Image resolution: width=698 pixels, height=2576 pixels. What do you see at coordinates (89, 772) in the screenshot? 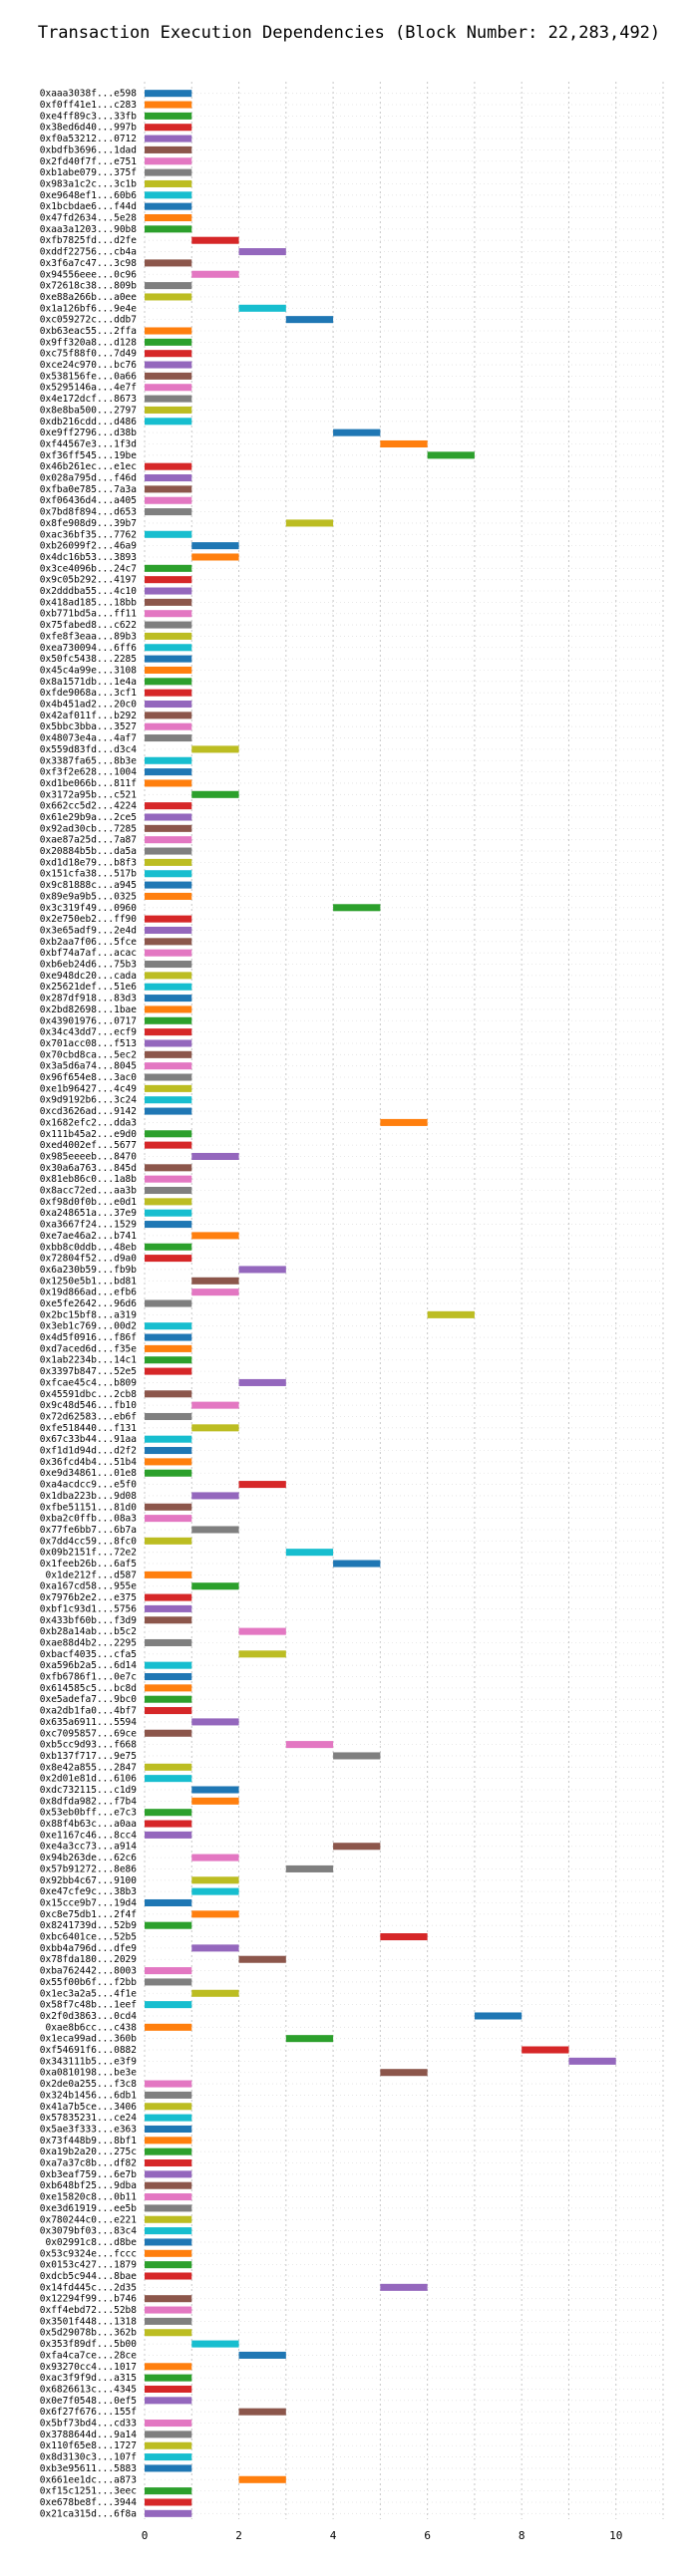
I see `y-tick-label: 0xf3f2e628...1004` at bounding box center [89, 772].